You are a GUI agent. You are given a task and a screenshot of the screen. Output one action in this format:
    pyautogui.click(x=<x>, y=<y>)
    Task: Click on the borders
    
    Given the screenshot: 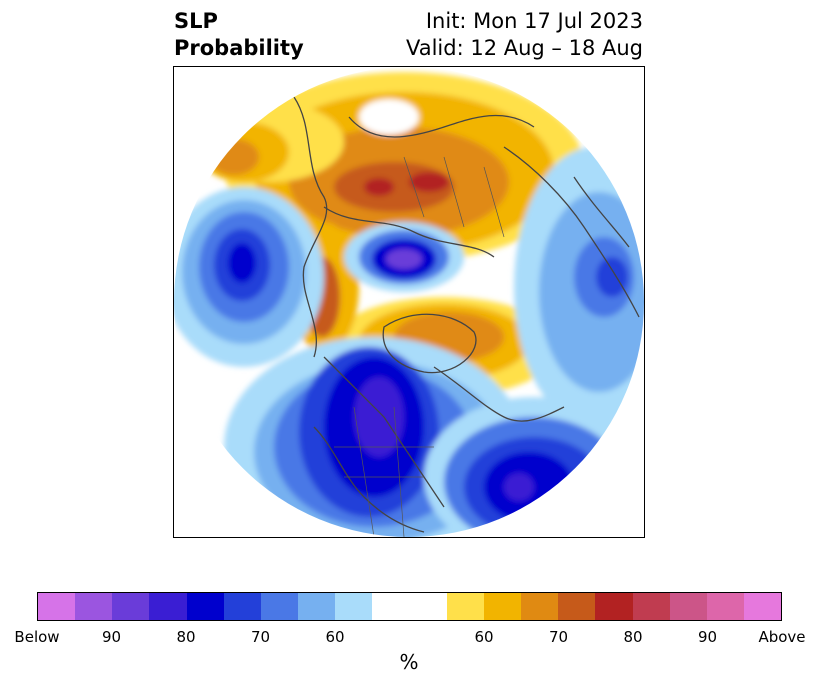 What is the action you would take?
    pyautogui.click(x=419, y=346)
    